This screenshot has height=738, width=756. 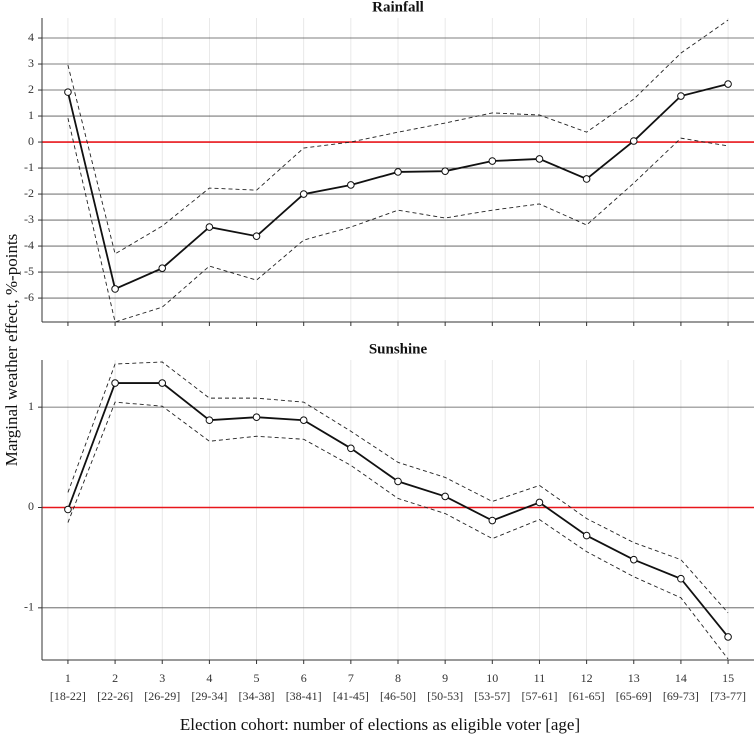 I want to click on y-tick-label: 4, so click(x=31, y=37).